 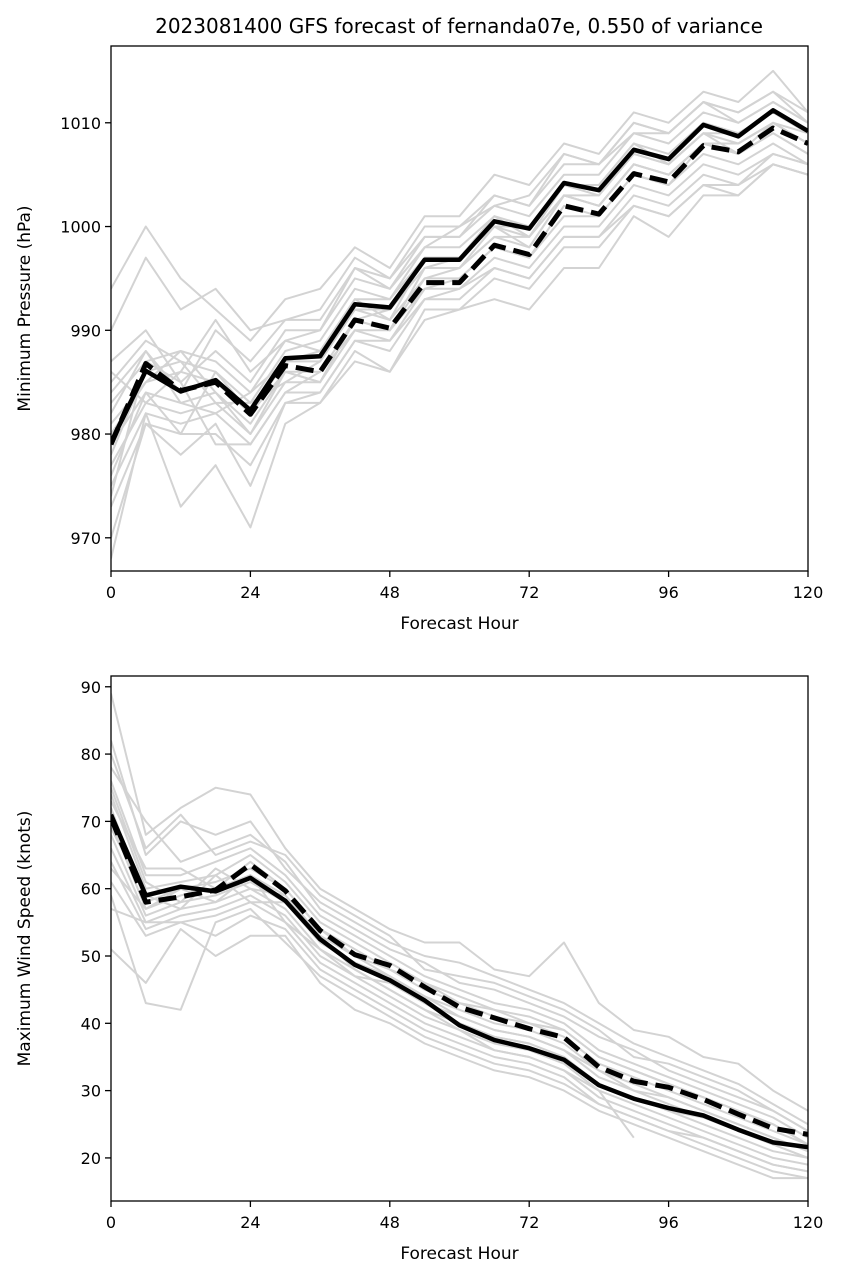 I want to click on pressure-y-tick-label: 1000, so click(x=80, y=227).